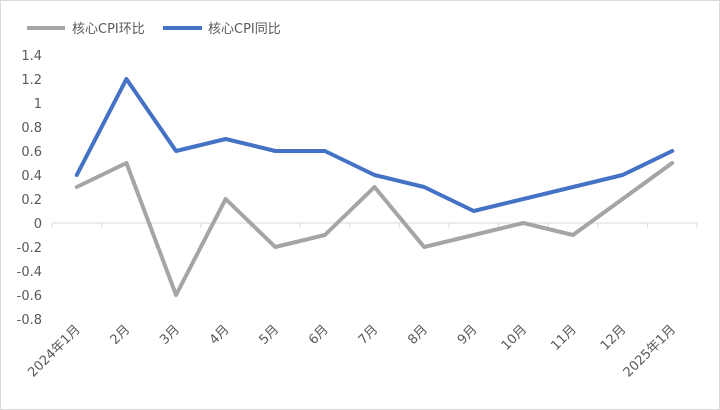  I want to click on y-tick-label: 1, so click(38, 104).